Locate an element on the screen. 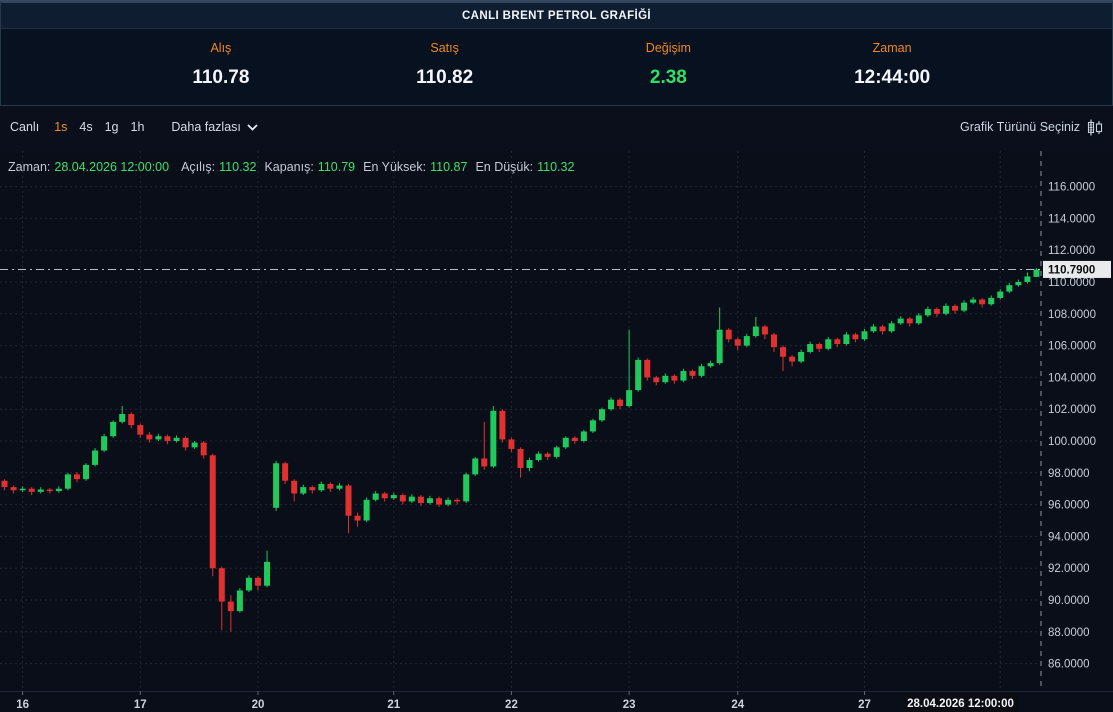 This screenshot has width=1113, height=712. ohlc-item: En Düşük: 110.32 is located at coordinates (524, 167).